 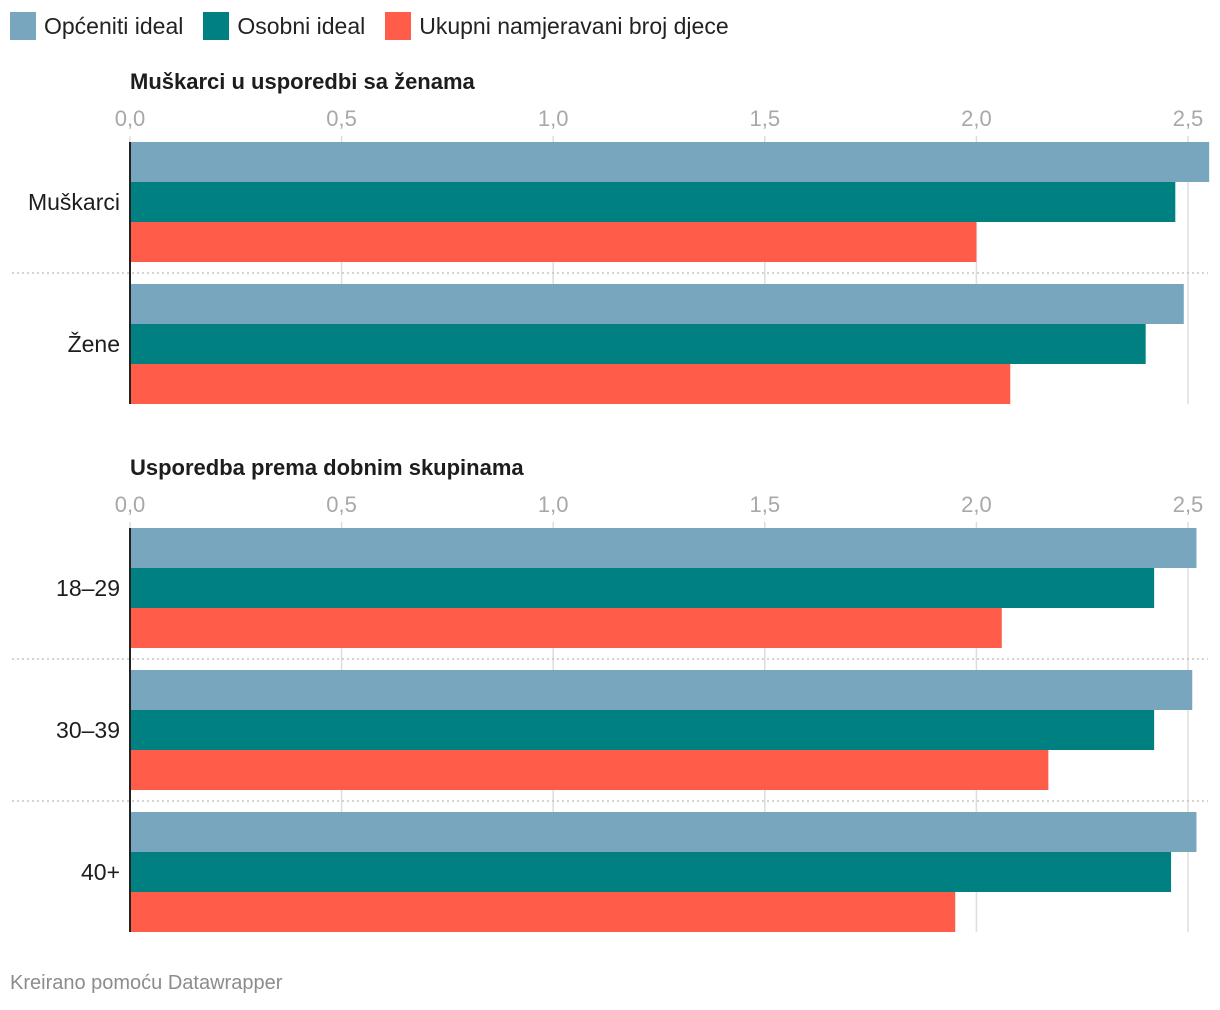 I want to click on legend-item-personal-ideal: Osobni ideal, so click(x=284, y=26).